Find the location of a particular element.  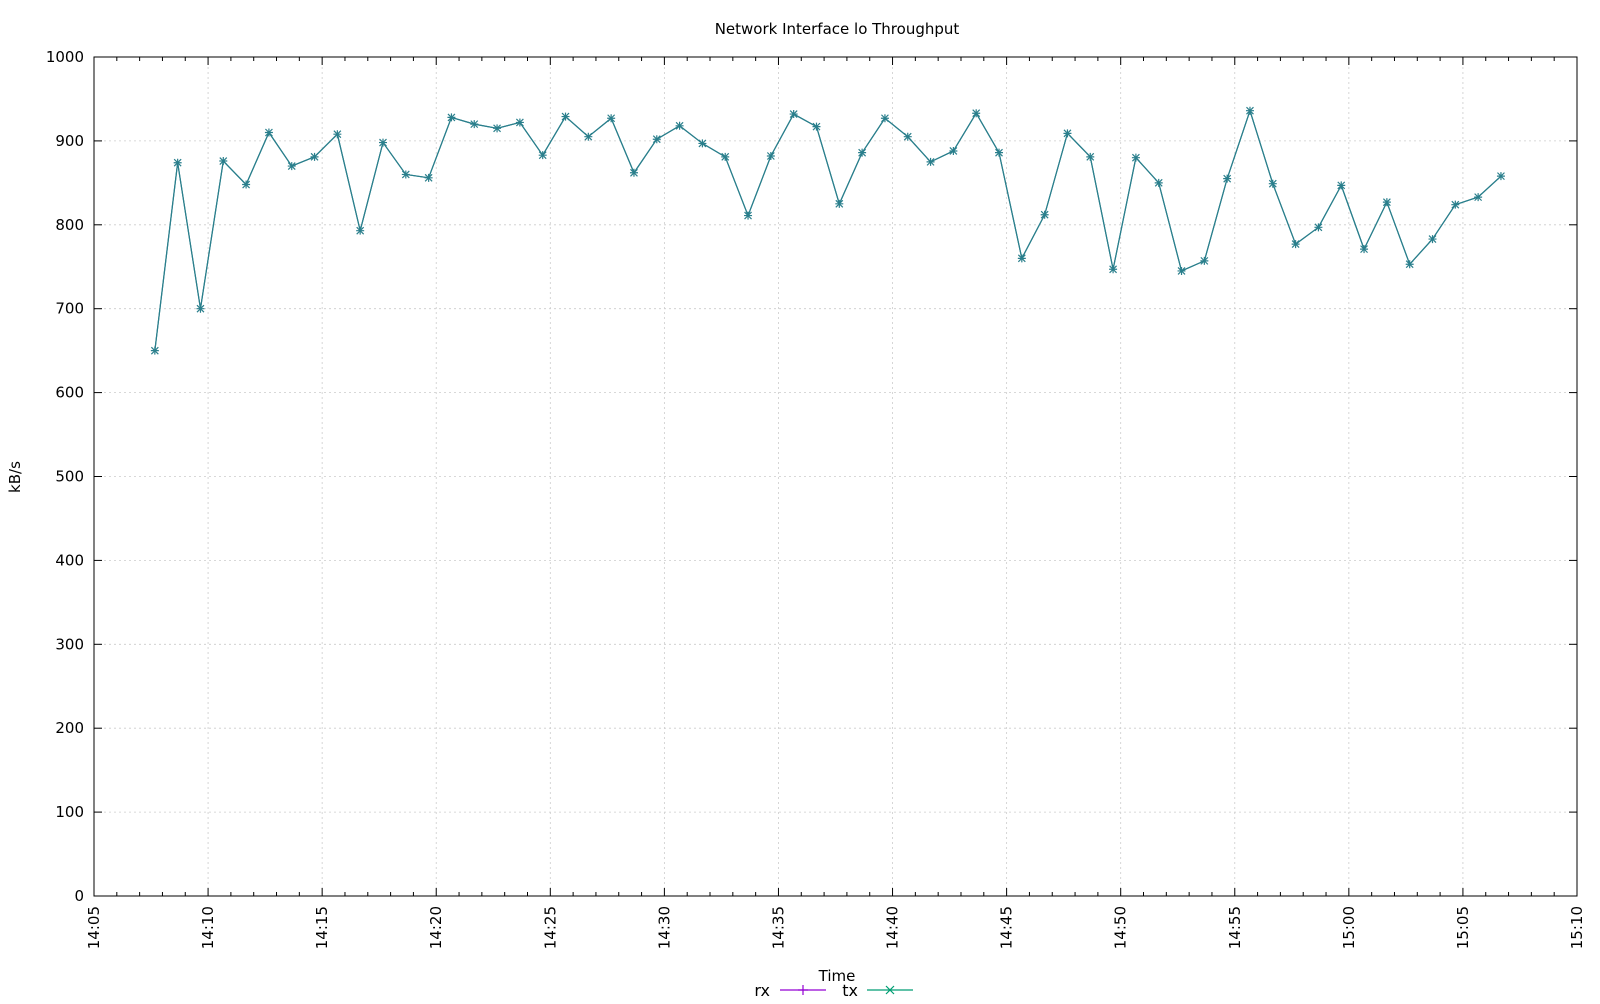

x-tick-label: 14:05 is located at coordinates (94, 927).